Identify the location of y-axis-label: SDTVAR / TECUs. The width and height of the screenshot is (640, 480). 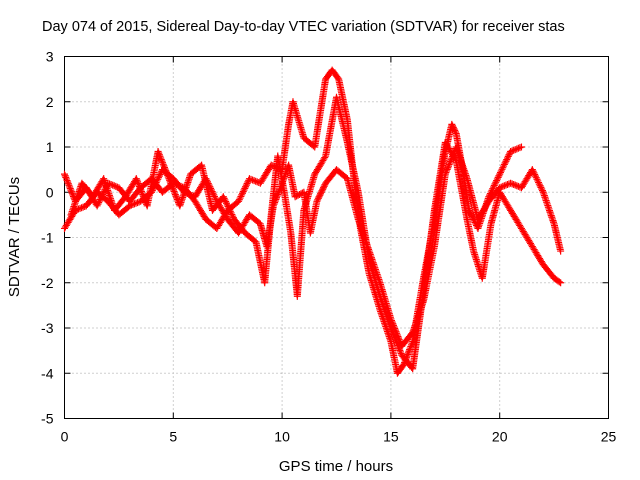
(14, 237).